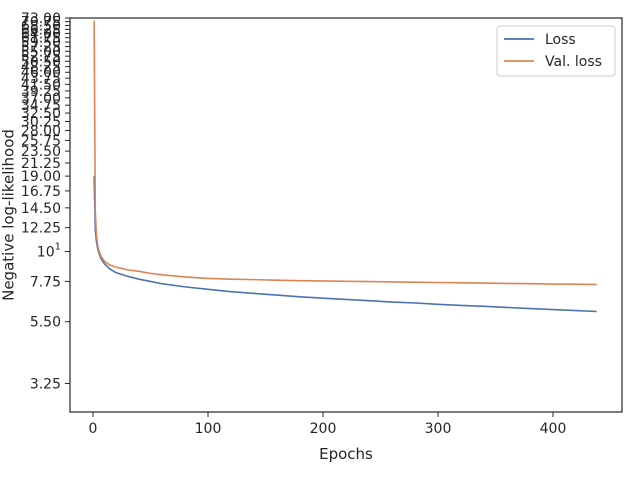  I want to click on y-tick-label: 48.25, so click(41, 68).